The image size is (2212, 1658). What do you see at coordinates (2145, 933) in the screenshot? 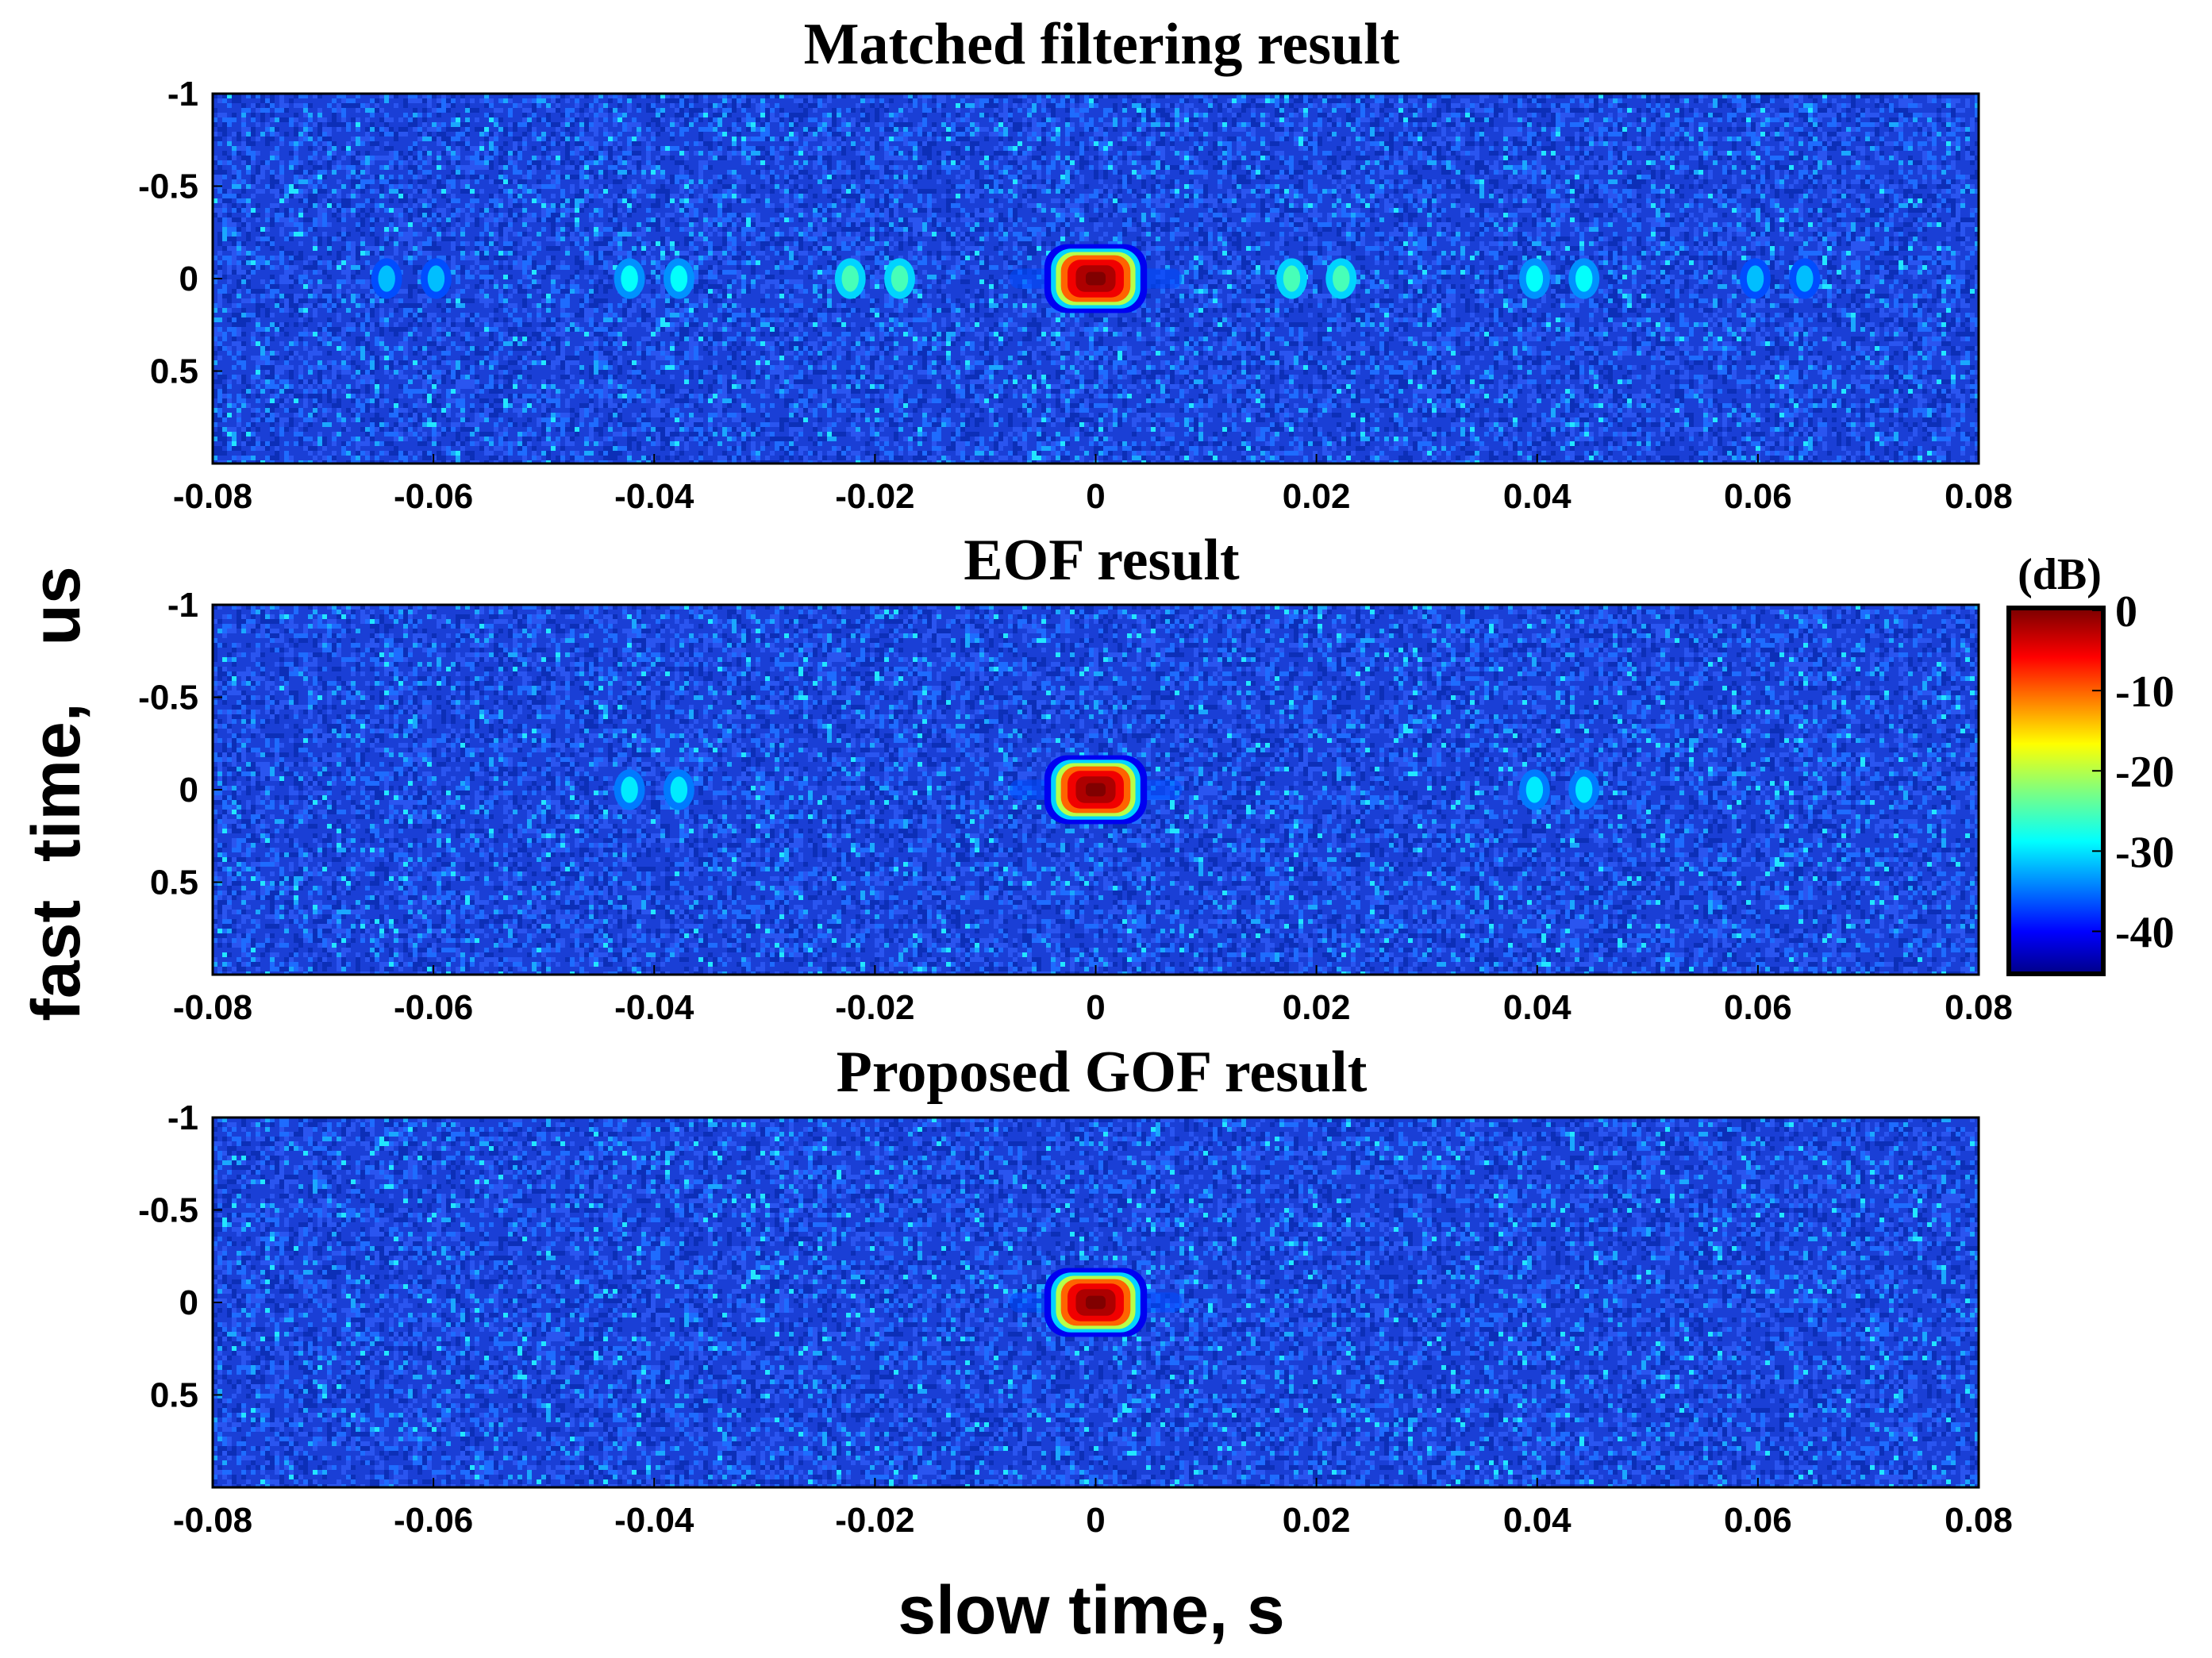
I see `colorbar-tick-label: -40` at bounding box center [2145, 933].